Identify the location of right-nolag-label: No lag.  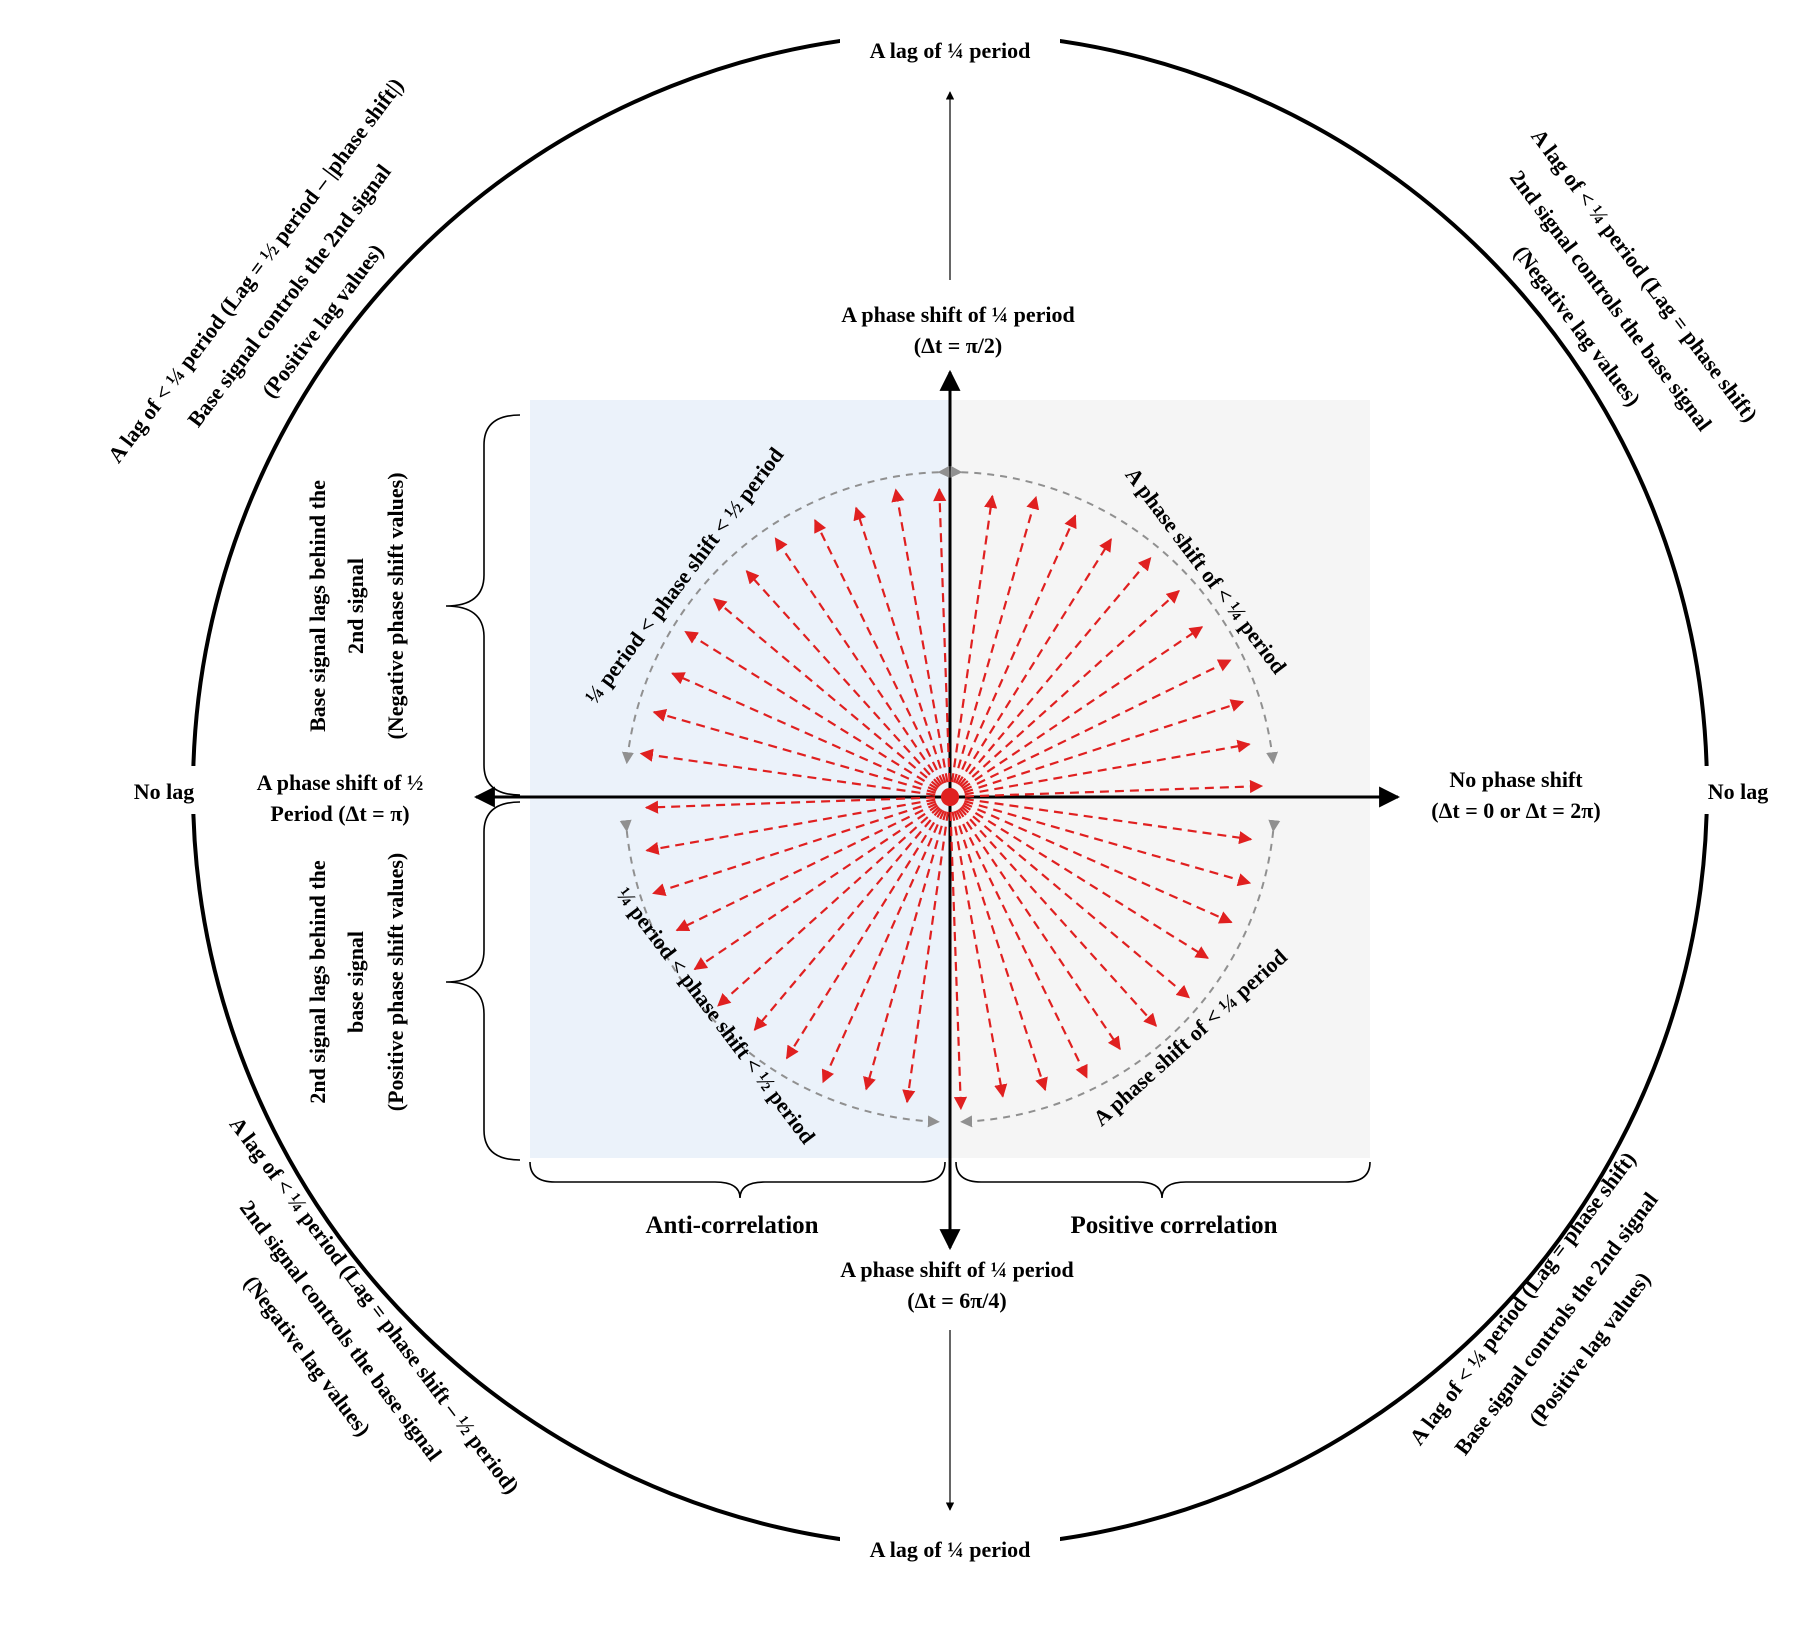
(1738, 791).